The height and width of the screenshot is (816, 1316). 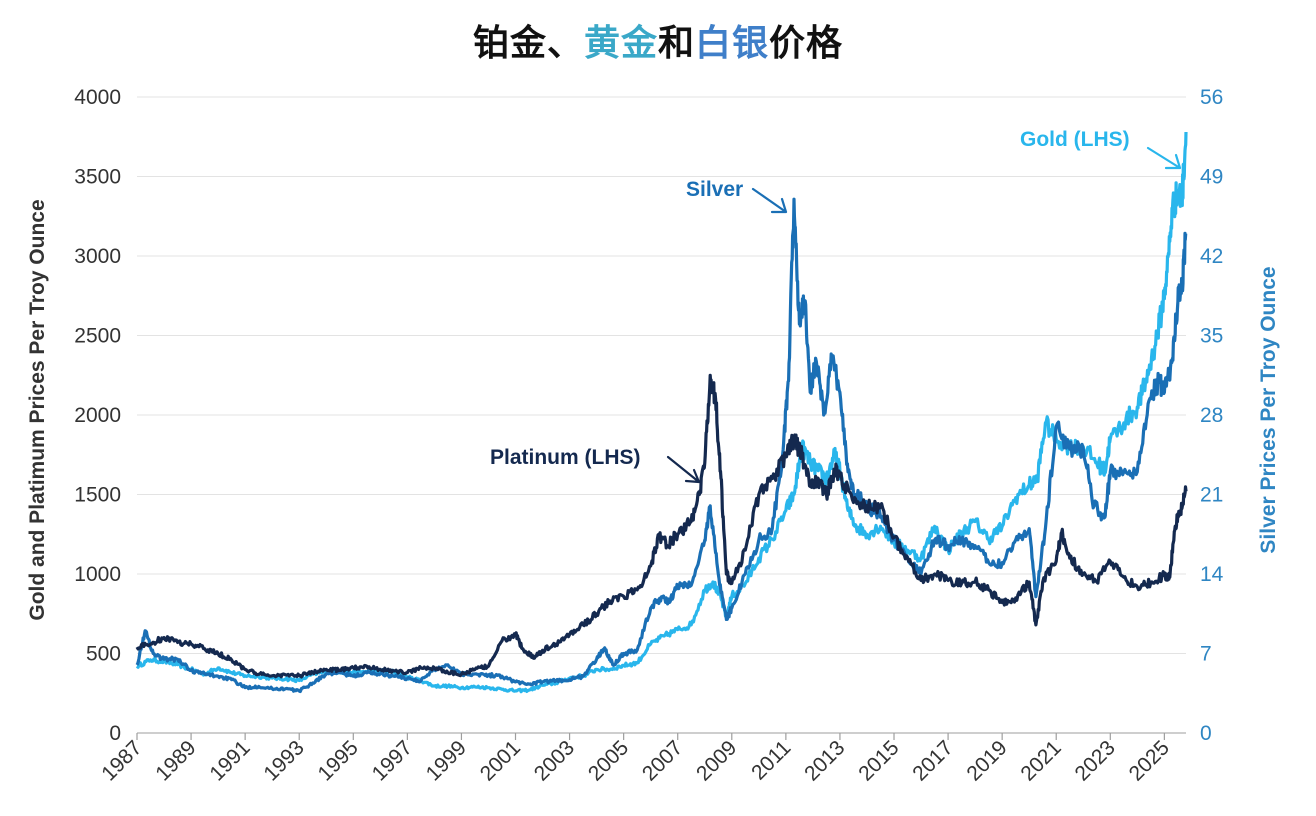 What do you see at coordinates (1211, 336) in the screenshot?
I see `right-tick-label: 35` at bounding box center [1211, 336].